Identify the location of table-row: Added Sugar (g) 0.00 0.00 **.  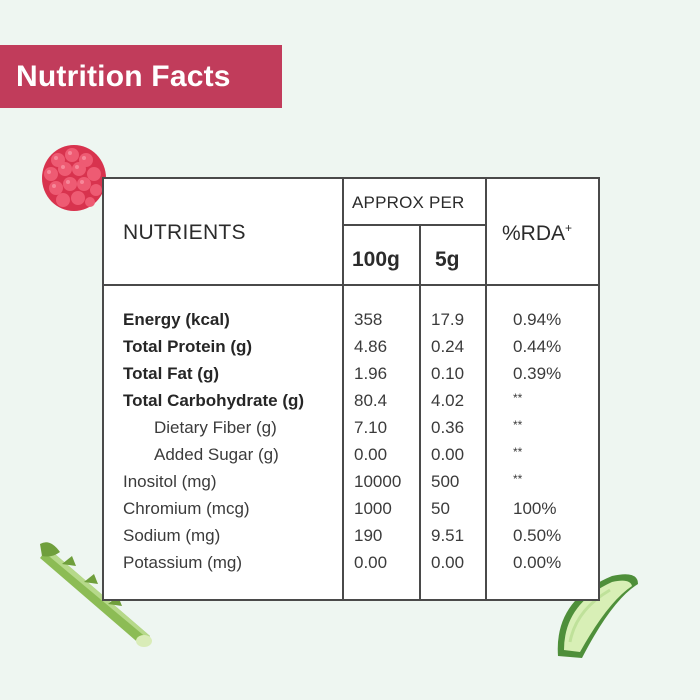
(351, 454).